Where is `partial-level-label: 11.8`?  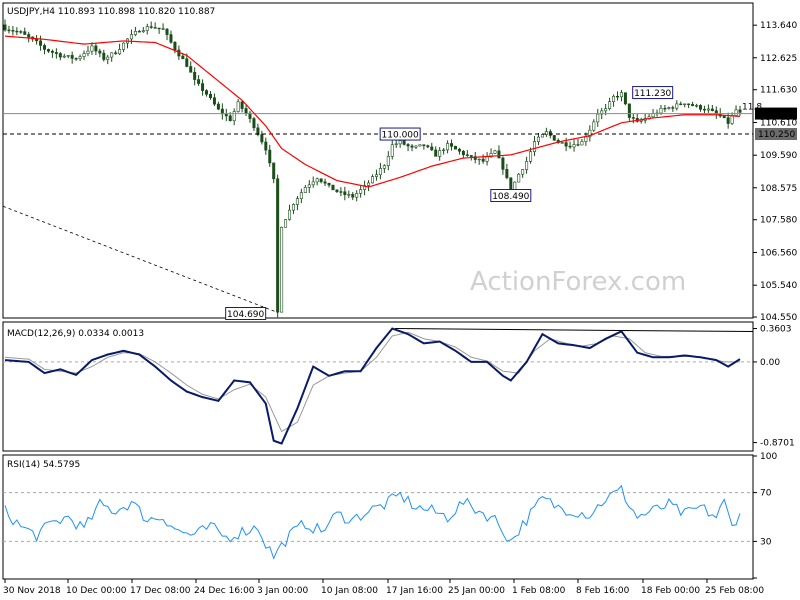
partial-level-label: 11.8 is located at coordinates (752, 108).